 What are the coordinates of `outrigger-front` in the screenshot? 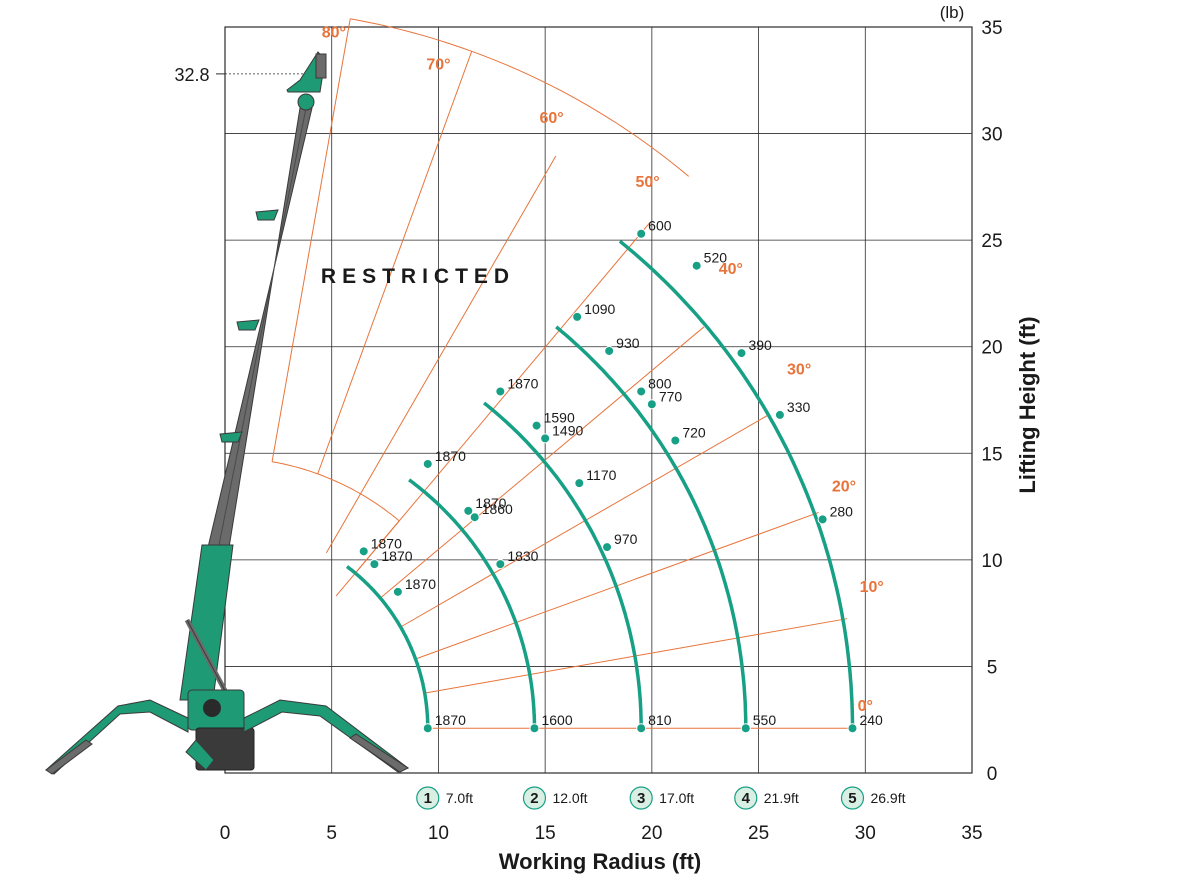 It's located at (200, 755).